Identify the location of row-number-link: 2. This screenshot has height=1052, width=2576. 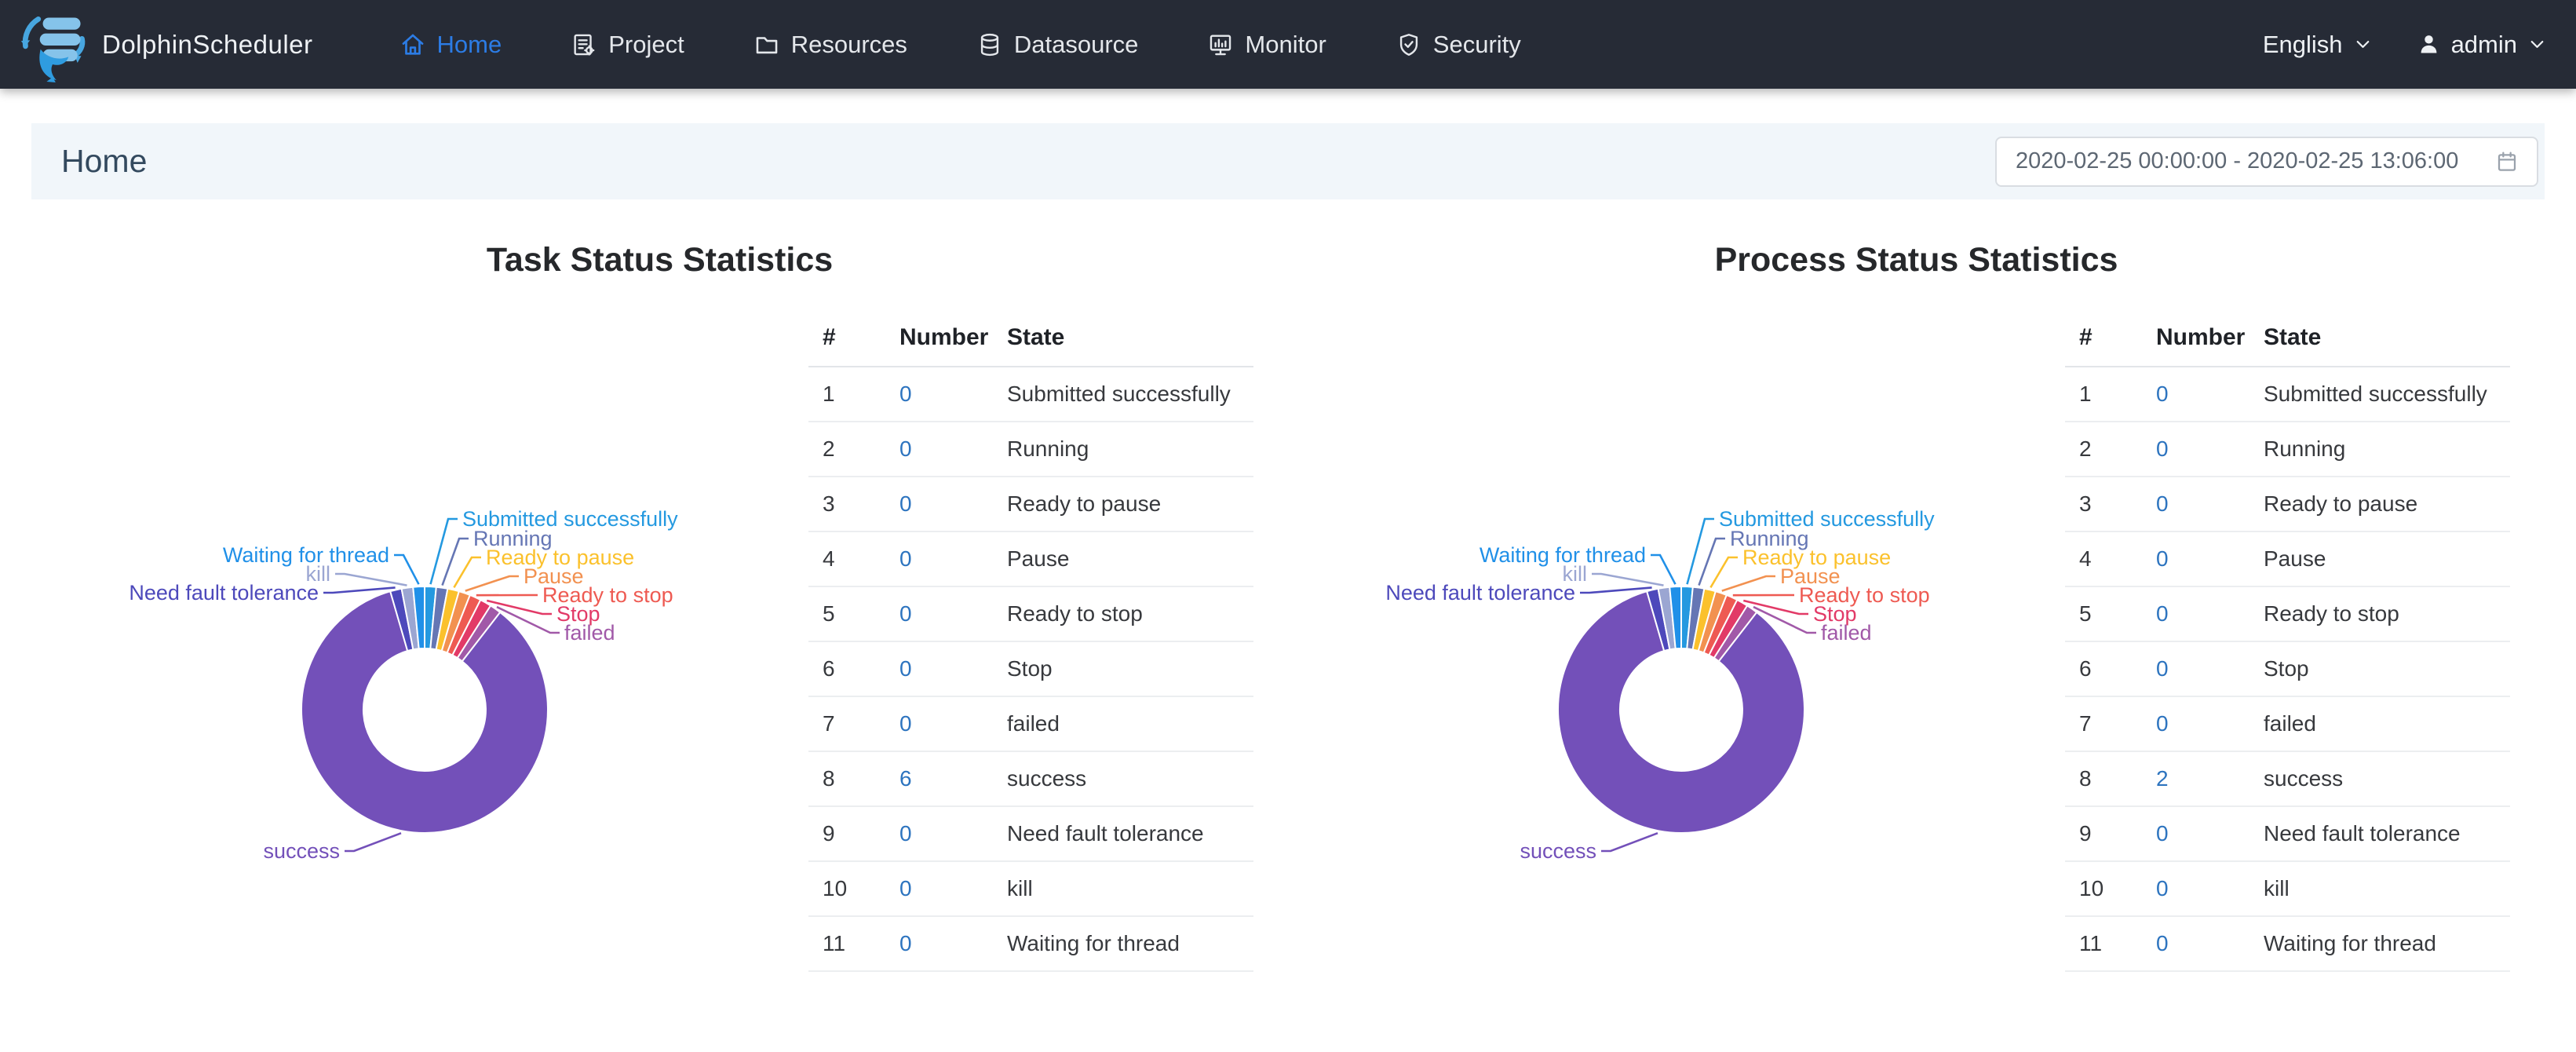
(2162, 778).